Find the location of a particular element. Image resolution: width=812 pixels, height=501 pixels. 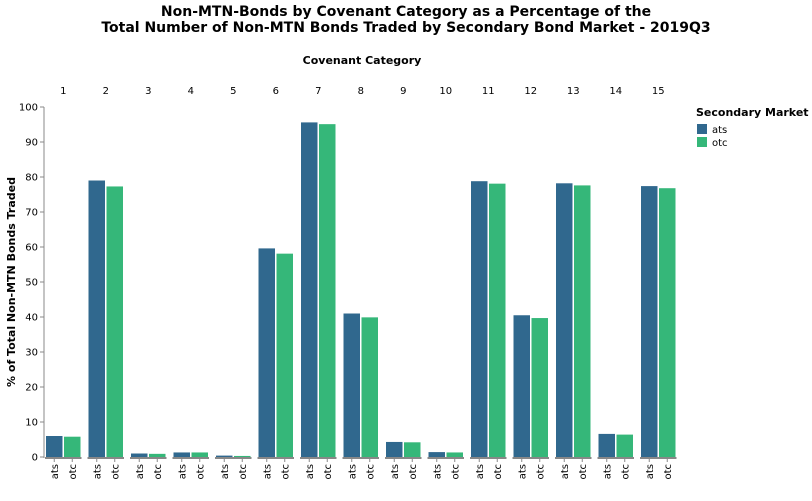

facet-5: 5 ats otc is located at coordinates (233, 283).